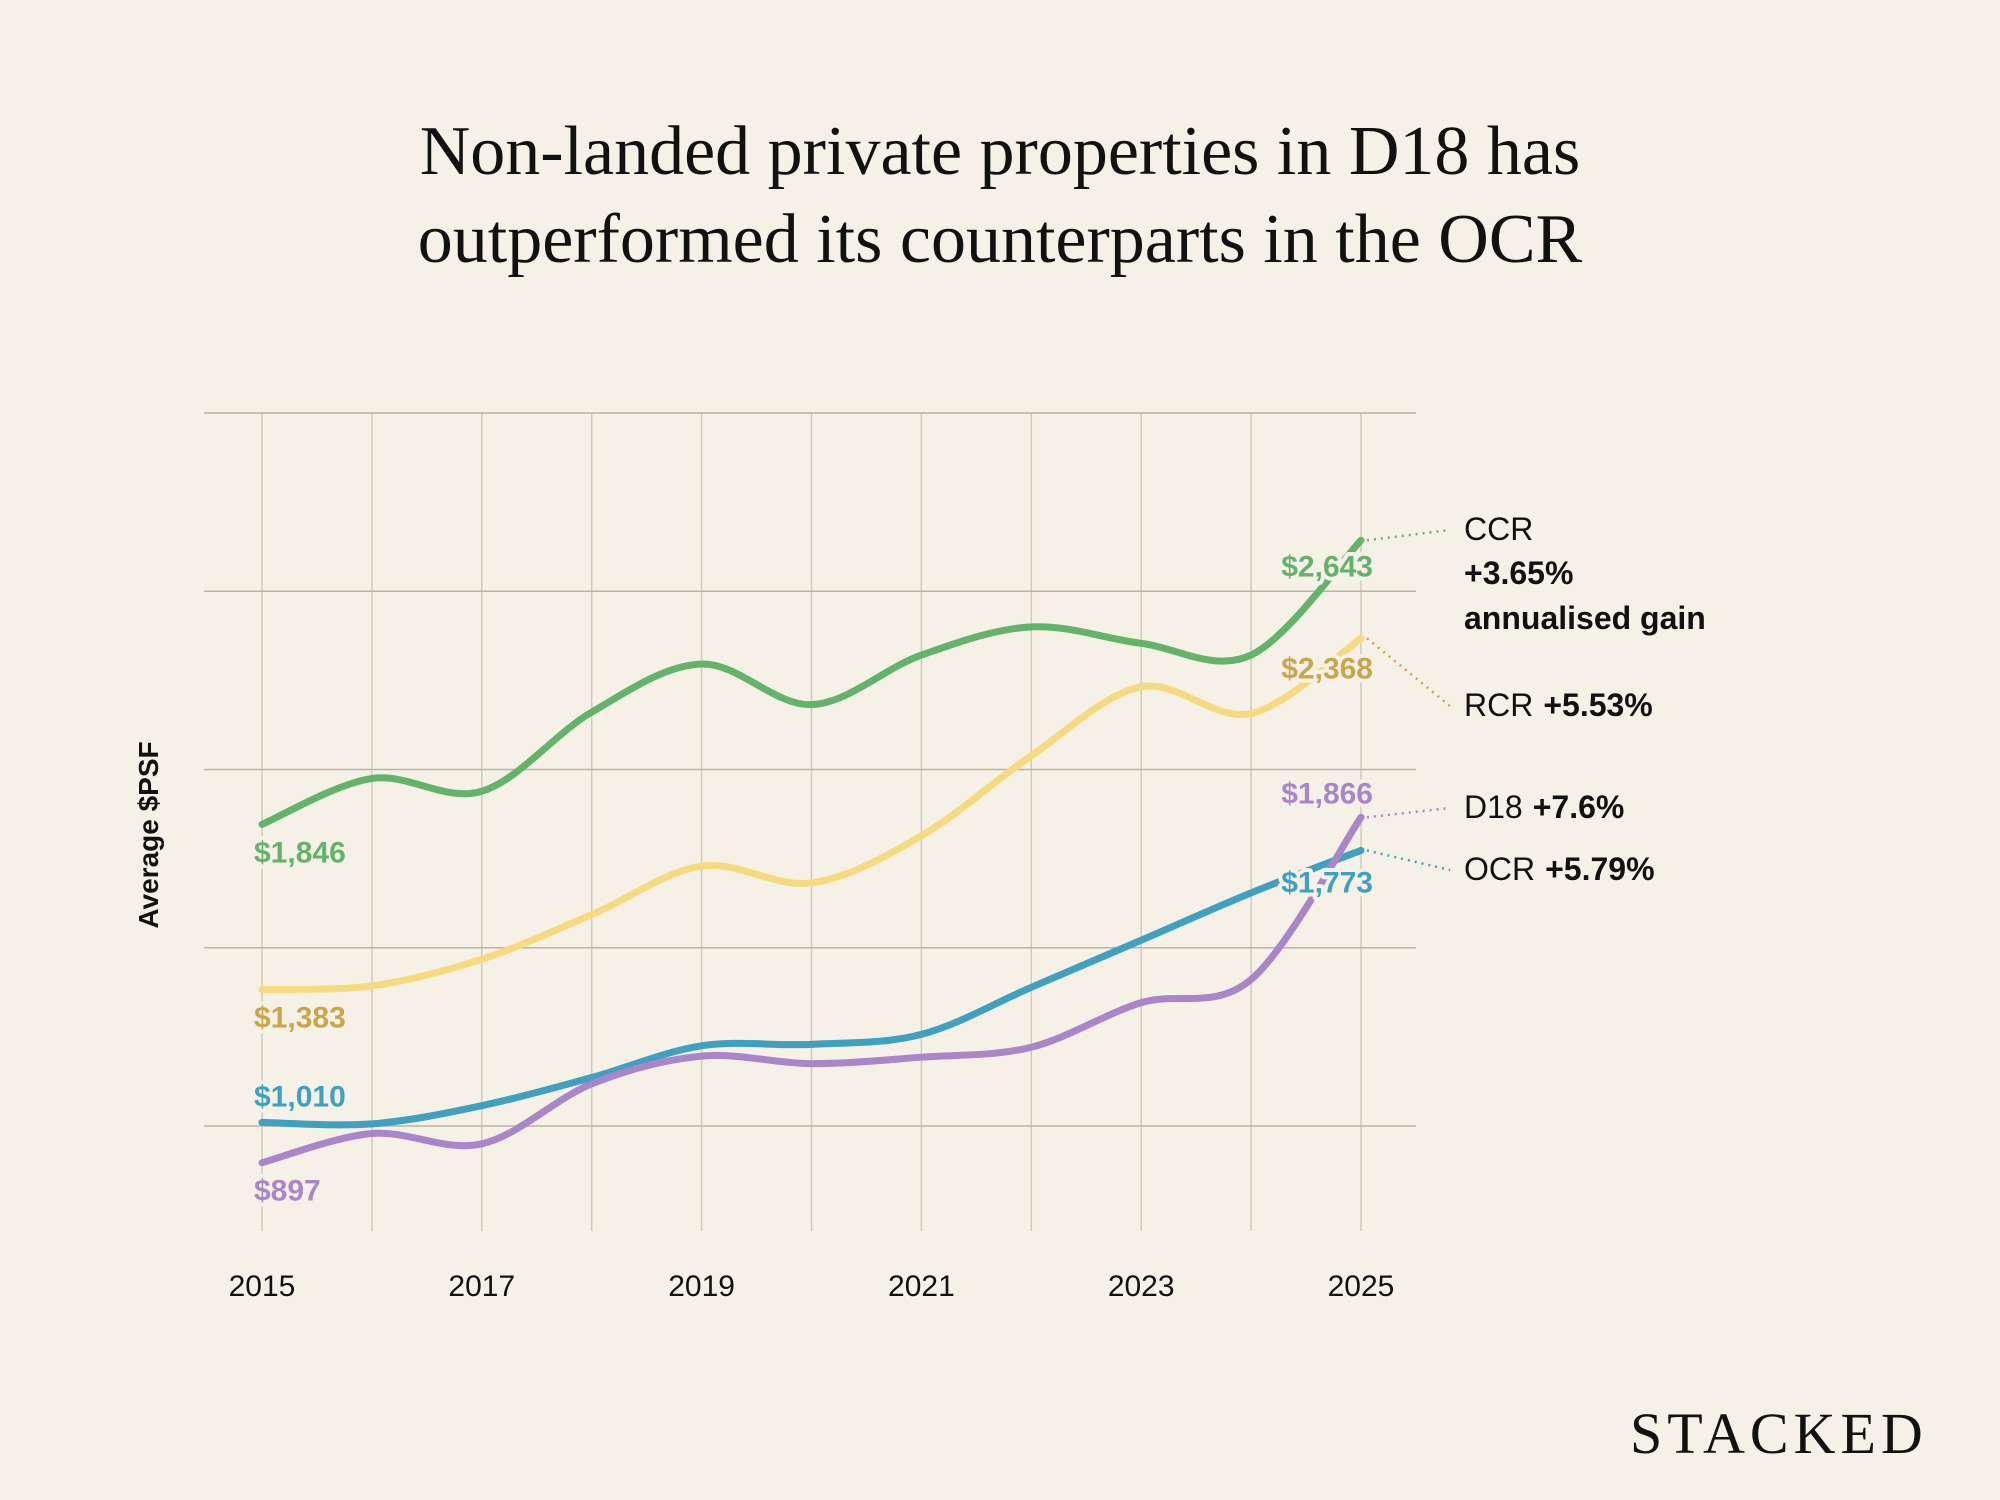  Describe the element at coordinates (1000, 239) in the screenshot. I see `title-line-2: outperformed its counterparts in the OCR` at that location.